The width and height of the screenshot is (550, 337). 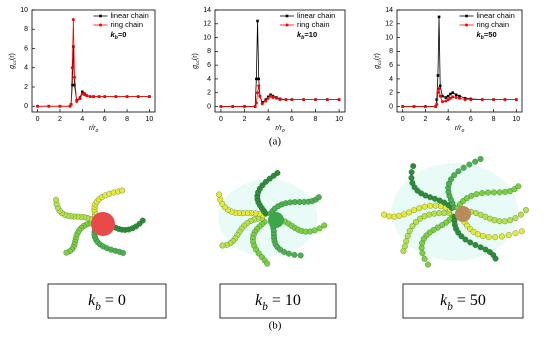 I want to click on panel-label: (b), so click(x=275, y=326).